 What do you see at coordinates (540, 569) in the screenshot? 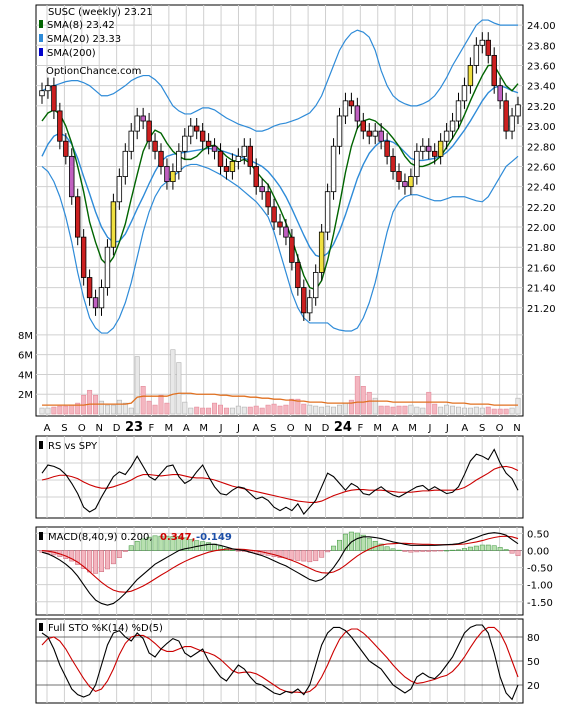
I see `macd-tick-label: -0.50` at bounding box center [540, 569].